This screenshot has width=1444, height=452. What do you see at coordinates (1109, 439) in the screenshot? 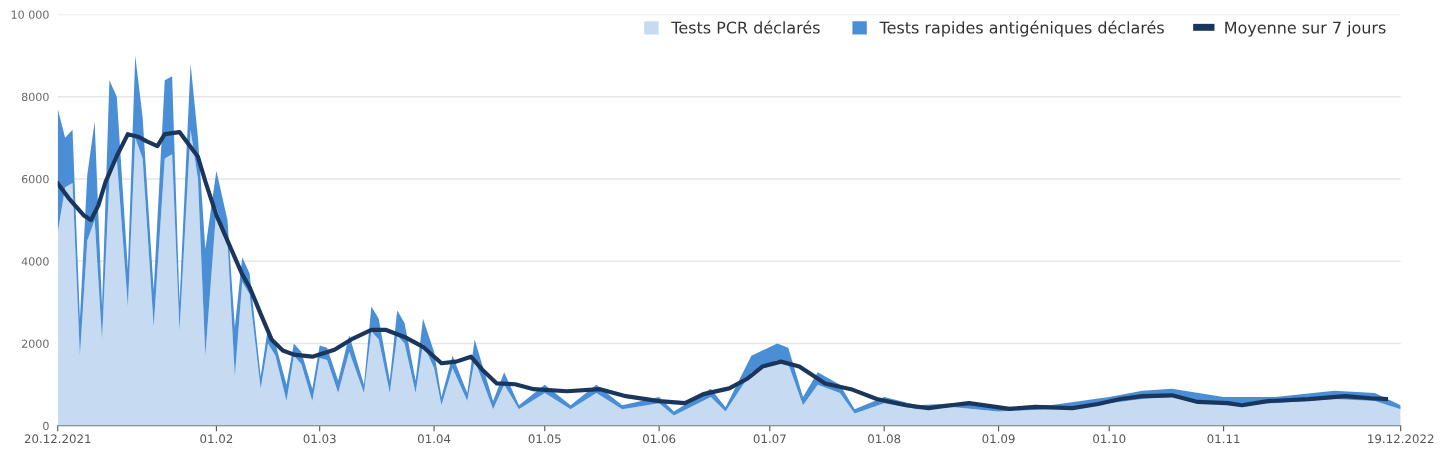
I see `x-tick-label: 01.10` at bounding box center [1109, 439].